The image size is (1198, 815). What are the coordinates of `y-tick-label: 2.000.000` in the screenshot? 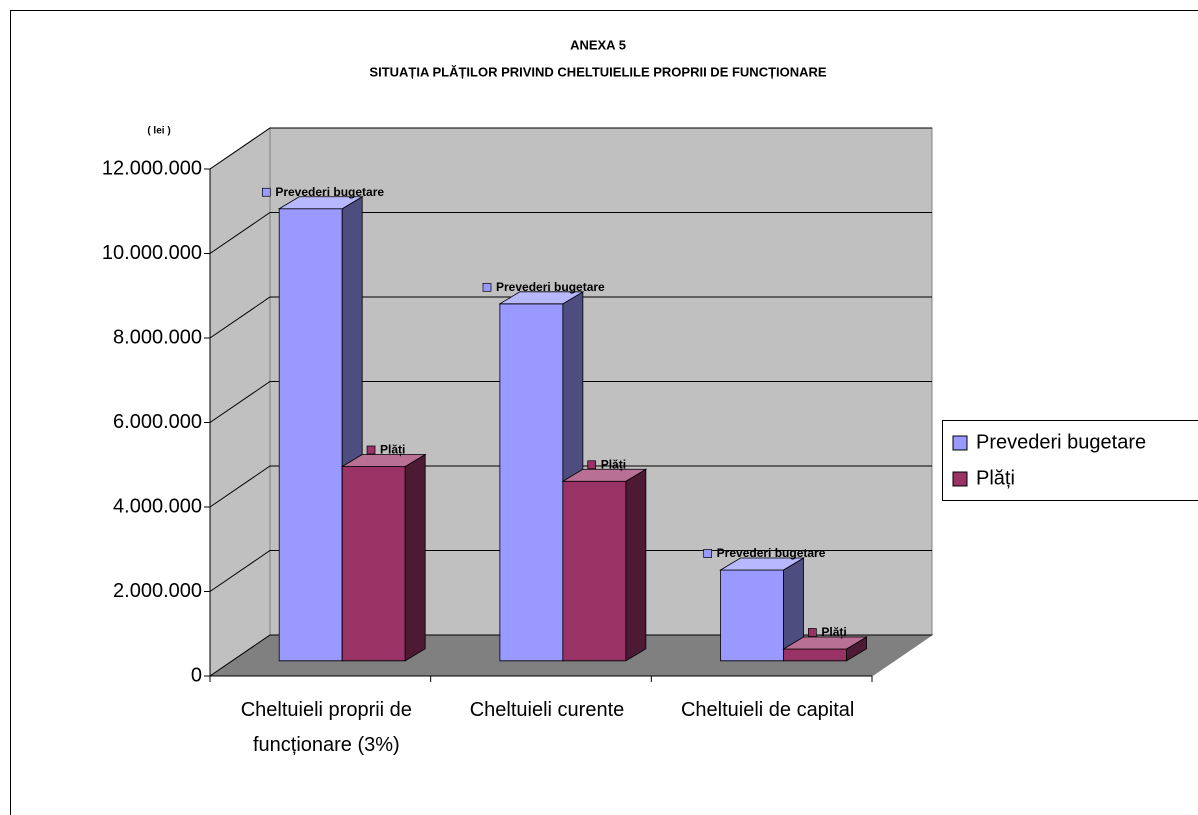 It's located at (157, 591).